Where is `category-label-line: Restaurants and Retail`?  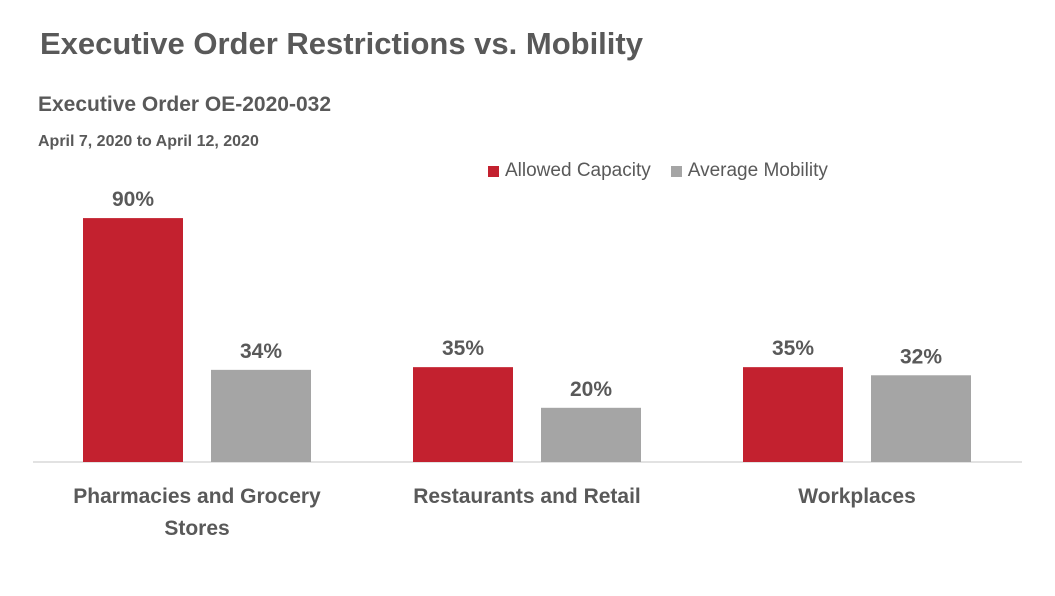
category-label-line: Restaurants and Retail is located at coordinates (527, 496).